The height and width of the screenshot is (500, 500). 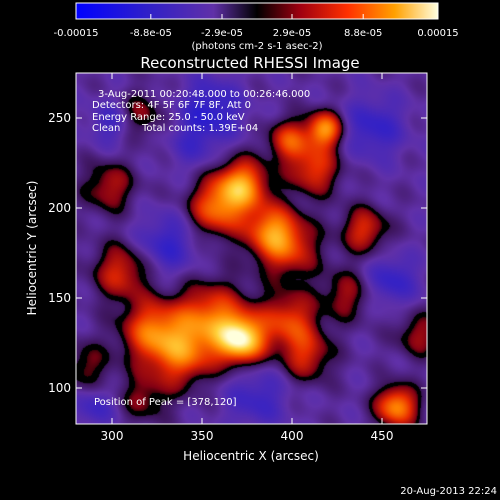 I want to click on y-tick-label: 250, so click(x=59, y=118).